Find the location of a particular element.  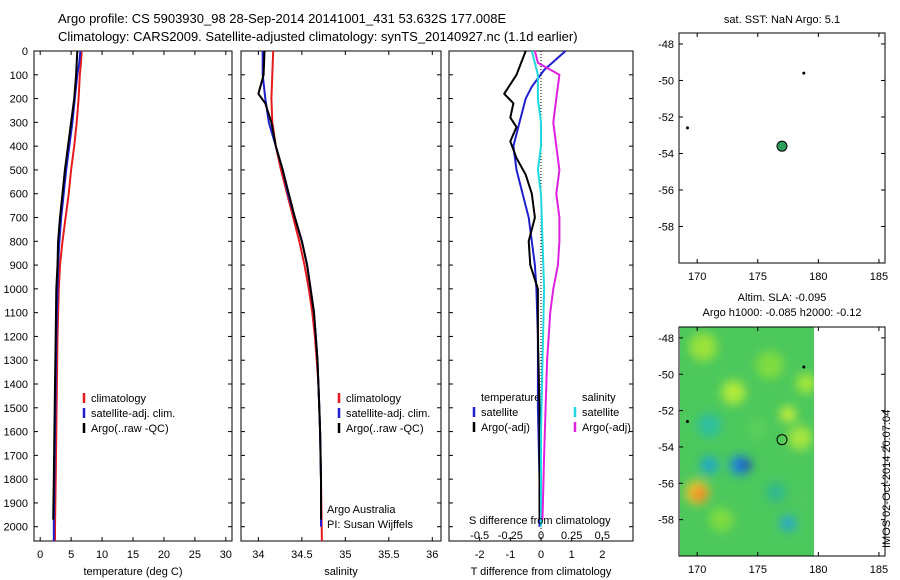

sla-map-x-tick-label: 175 is located at coordinates (758, 570).